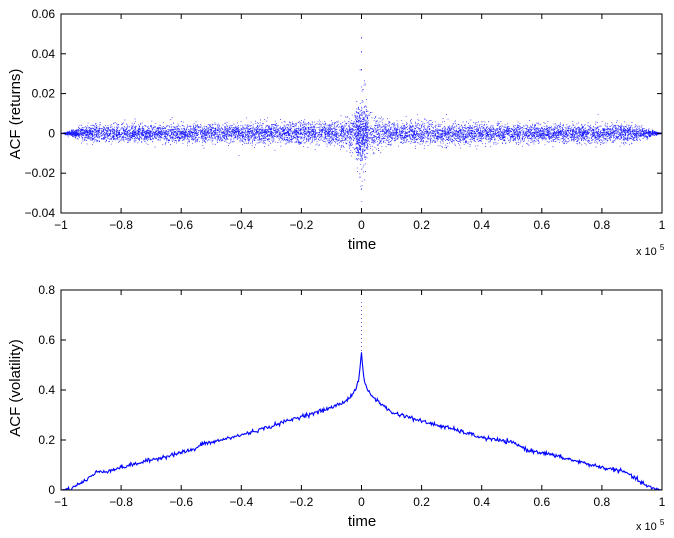  What do you see at coordinates (46, 290) in the screenshot?
I see `plot-1-ytick-label-4: 0.8` at bounding box center [46, 290].